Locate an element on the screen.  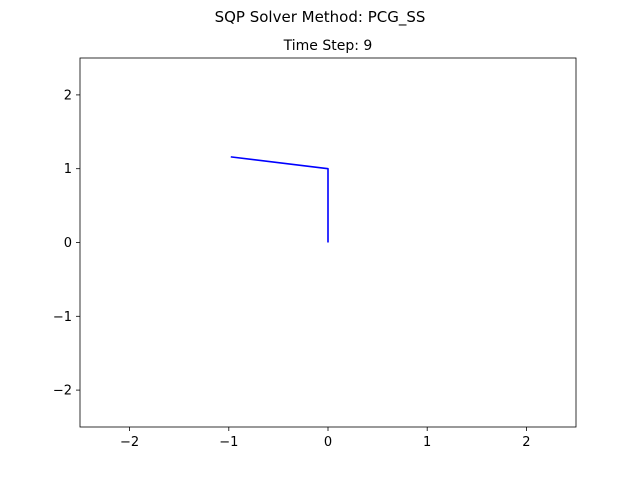
y-tick-label: −1 is located at coordinates (62, 317).